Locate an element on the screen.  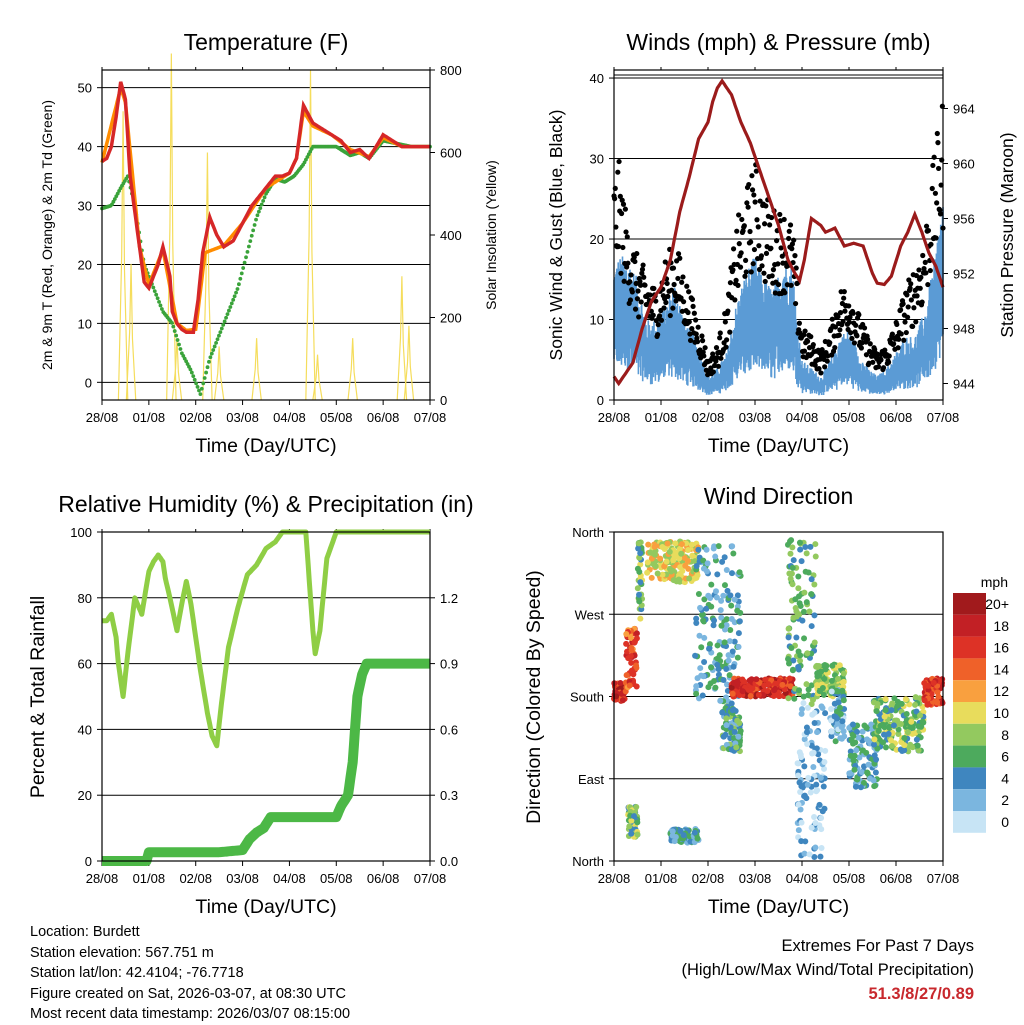
y-axis-label-humidity: Percent & Total Rainfall is located at coordinates (38, 697).